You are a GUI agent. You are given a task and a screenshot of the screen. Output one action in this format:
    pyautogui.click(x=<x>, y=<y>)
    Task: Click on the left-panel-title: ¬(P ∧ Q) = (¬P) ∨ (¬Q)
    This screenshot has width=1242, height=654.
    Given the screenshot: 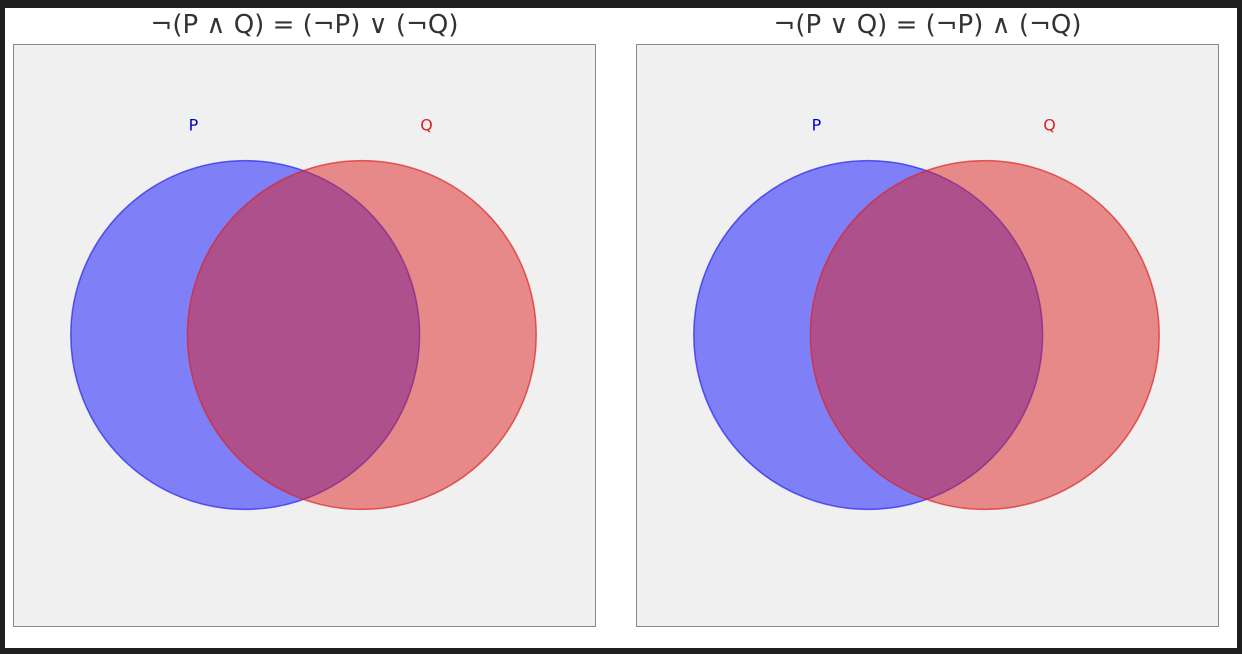 What is the action you would take?
    pyautogui.click(x=304, y=25)
    